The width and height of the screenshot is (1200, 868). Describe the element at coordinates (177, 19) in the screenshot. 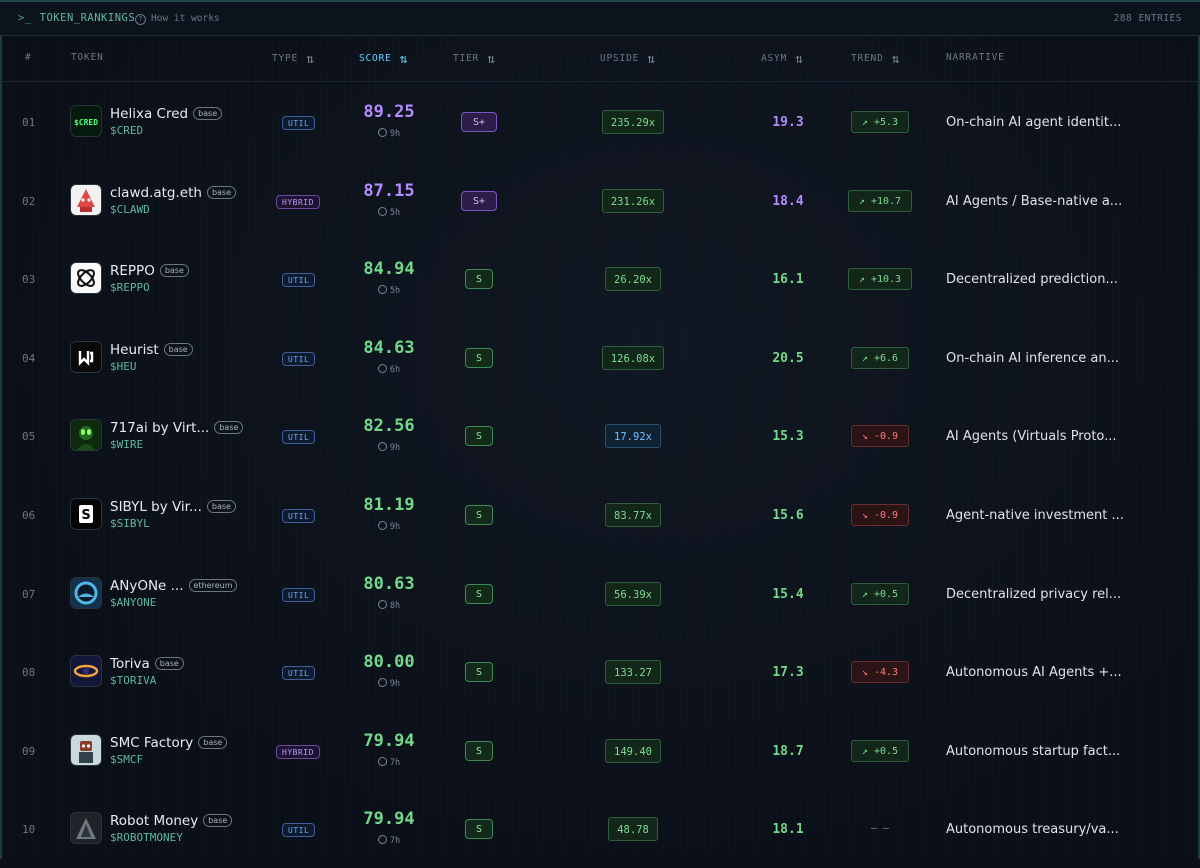

I see `how-it-works-link: ? How it works` at that location.